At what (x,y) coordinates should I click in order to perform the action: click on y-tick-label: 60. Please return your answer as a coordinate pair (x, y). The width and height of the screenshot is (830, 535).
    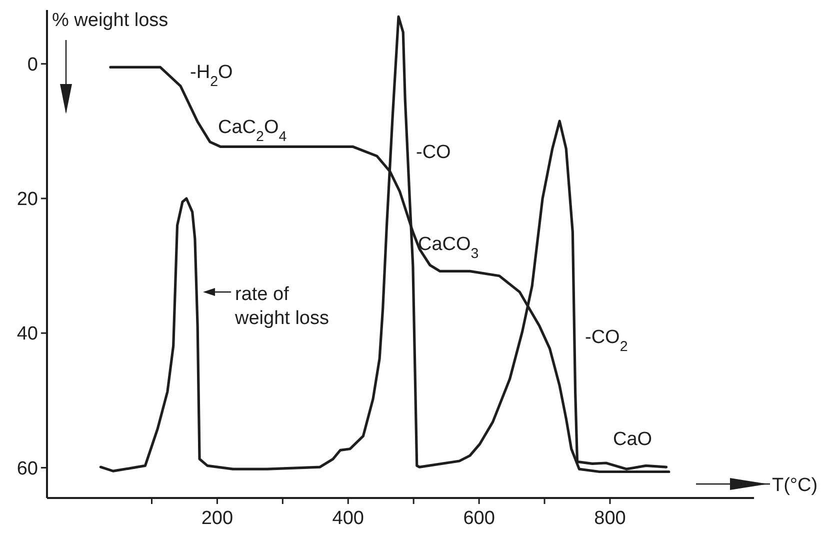
    Looking at the image, I should click on (27, 469).